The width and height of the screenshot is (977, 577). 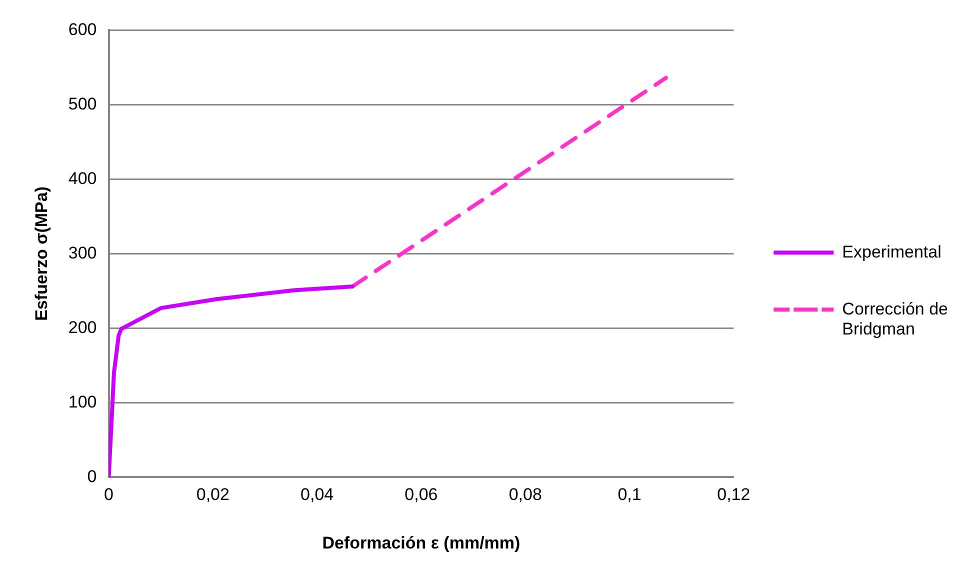 I want to click on x-tick-label: 0,04, so click(x=317, y=494).